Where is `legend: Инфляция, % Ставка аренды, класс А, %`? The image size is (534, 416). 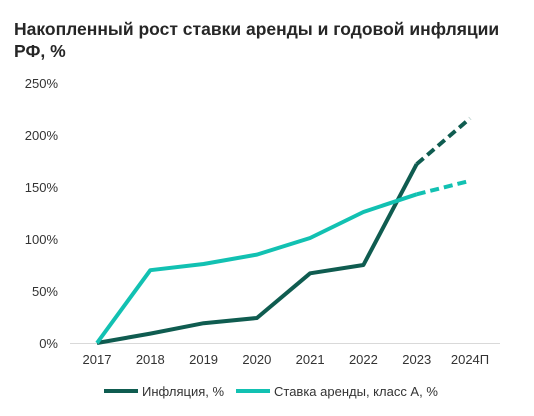
legend: Инфляция, % Ставка аренды, класс А, % is located at coordinates (271, 391).